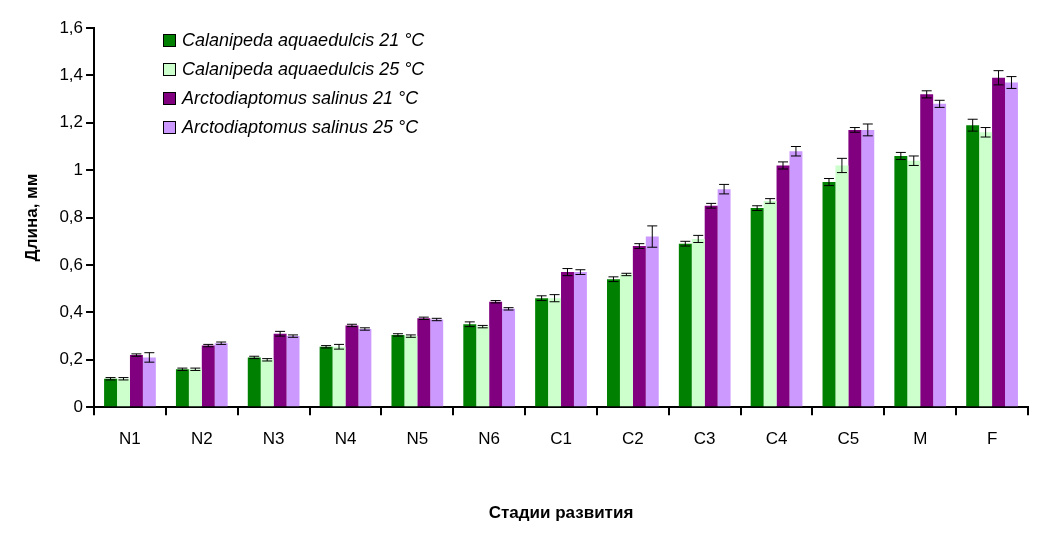 The height and width of the screenshot is (548, 1057). What do you see at coordinates (71, 122) in the screenshot?
I see `y-tick-label: 1,2` at bounding box center [71, 122].